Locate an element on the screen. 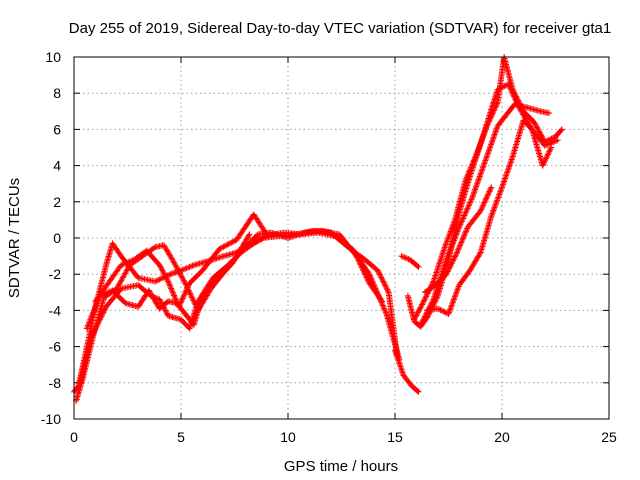 Image resolution: width=640 pixels, height=480 pixels. x-tick-label: 0 is located at coordinates (74, 437).